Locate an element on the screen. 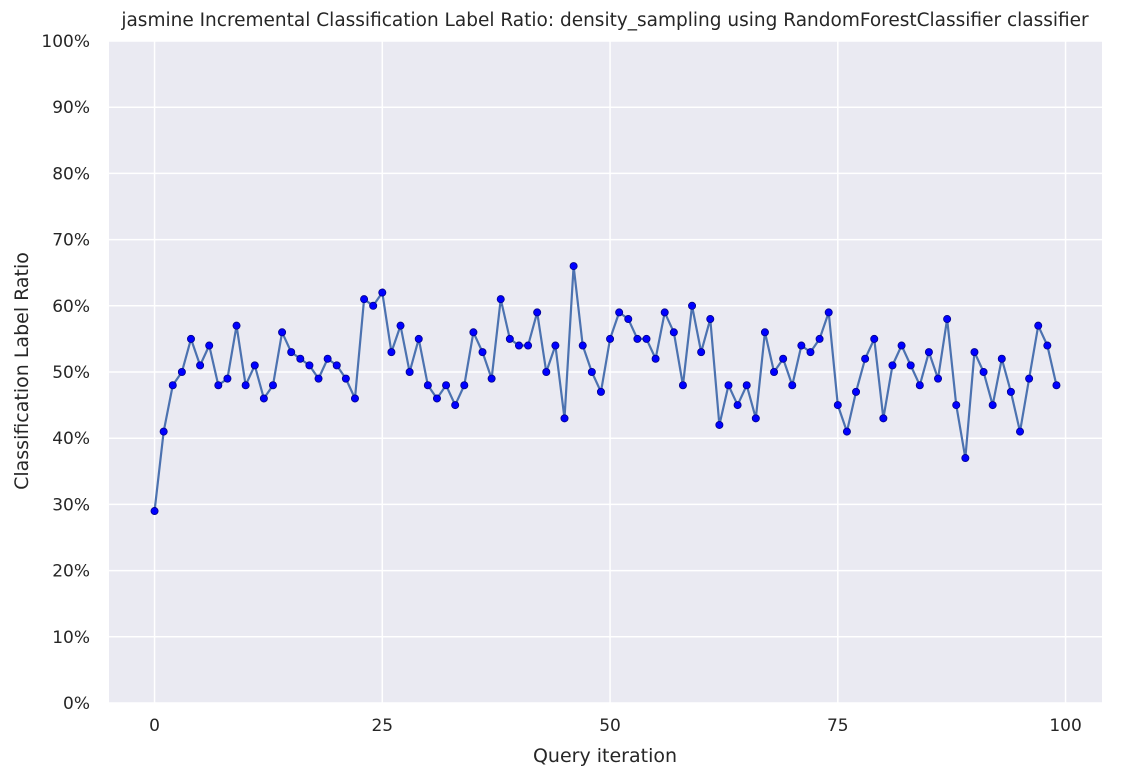  y-axis-label: Classification Label Ratio is located at coordinates (22, 371).